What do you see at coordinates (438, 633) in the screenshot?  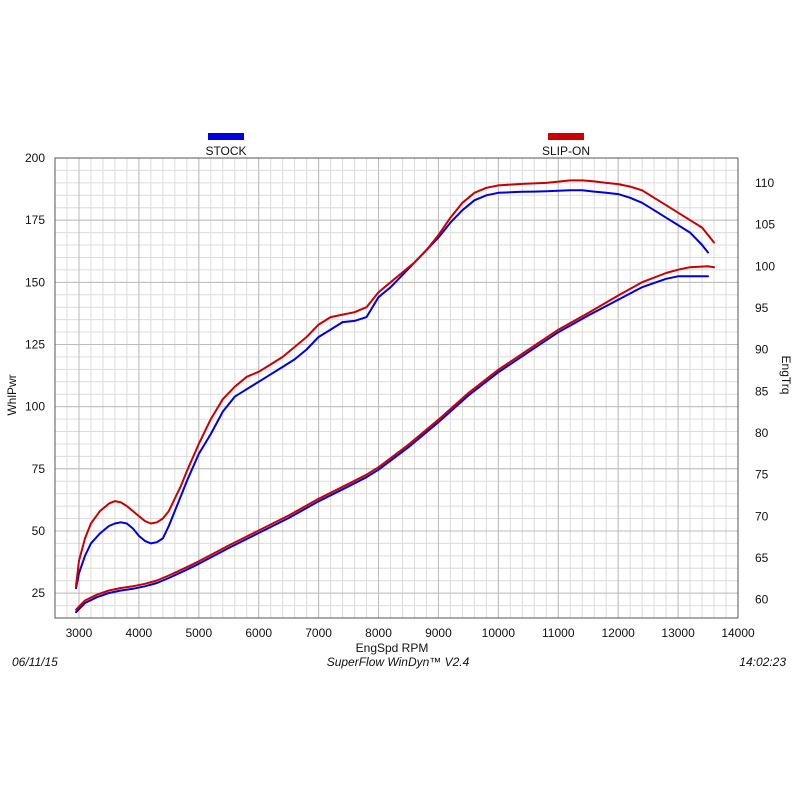 I see `x-tick-label: 9000` at bounding box center [438, 633].